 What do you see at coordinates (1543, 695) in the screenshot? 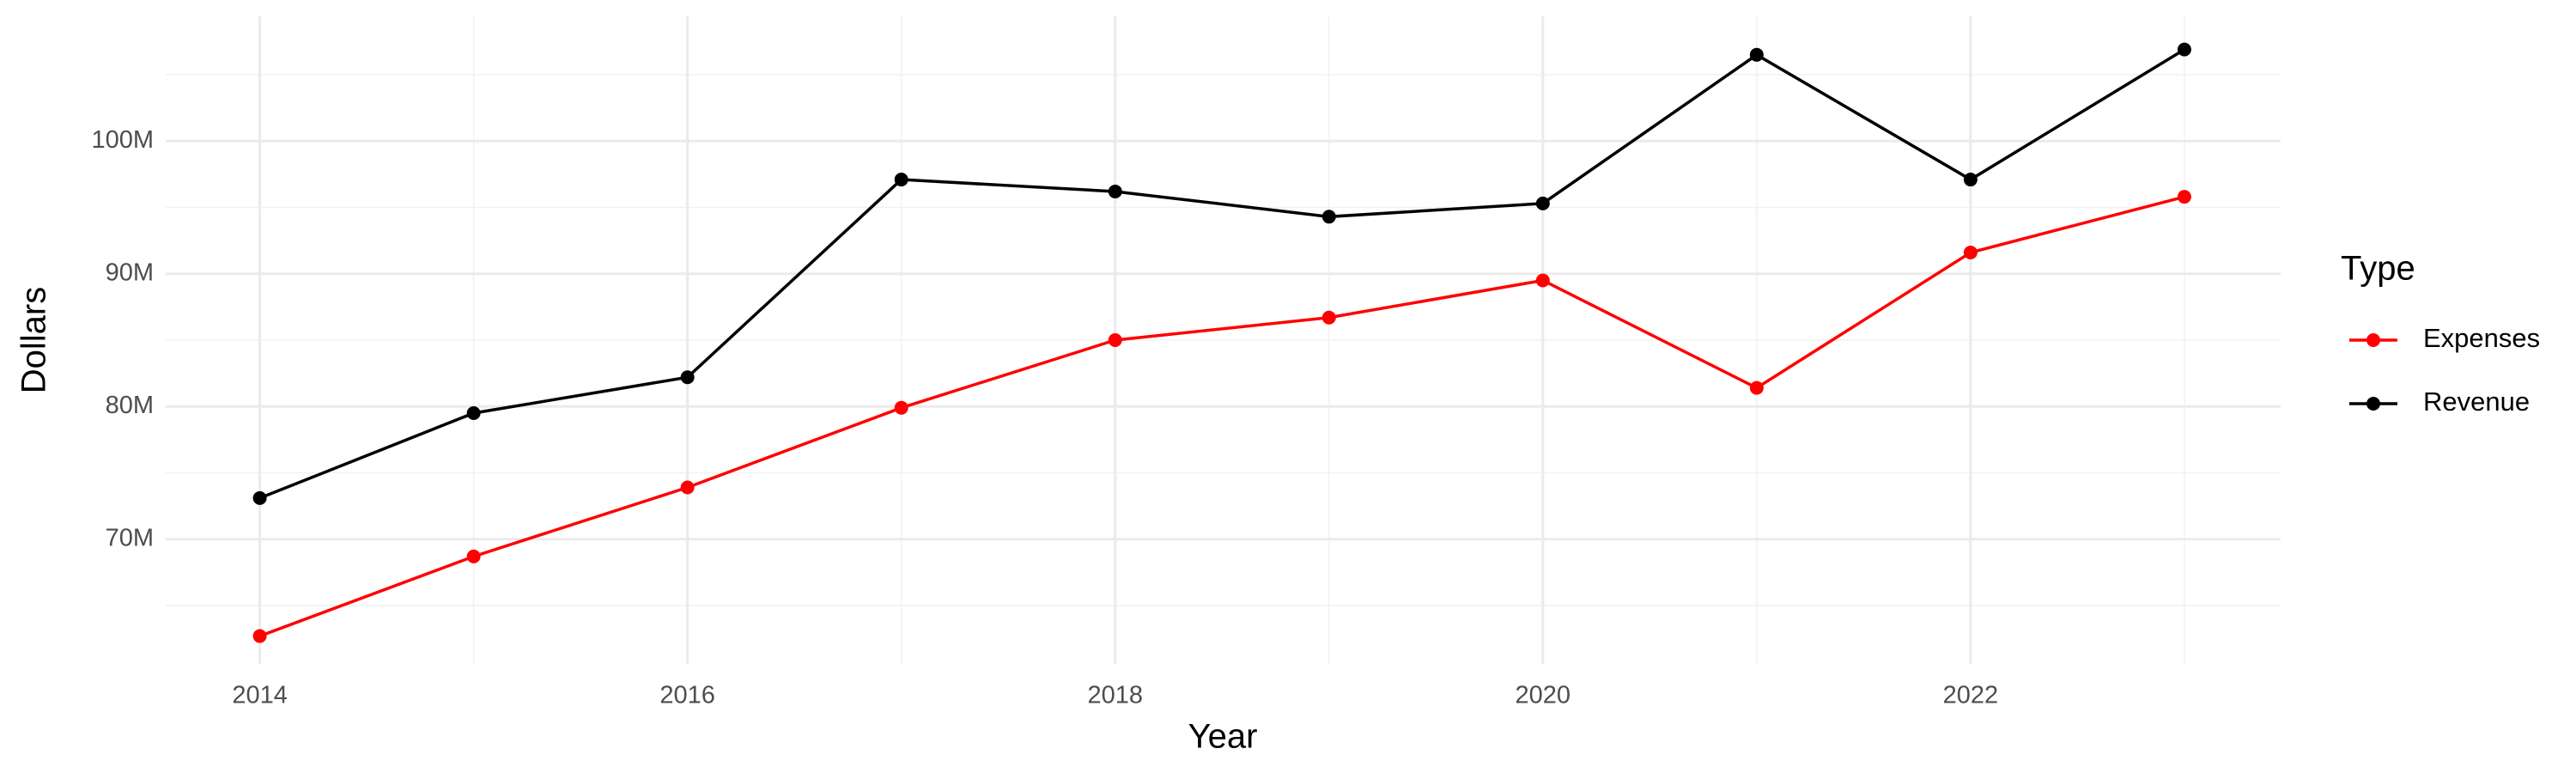
I see `x-tick-label: 2020` at bounding box center [1543, 695].